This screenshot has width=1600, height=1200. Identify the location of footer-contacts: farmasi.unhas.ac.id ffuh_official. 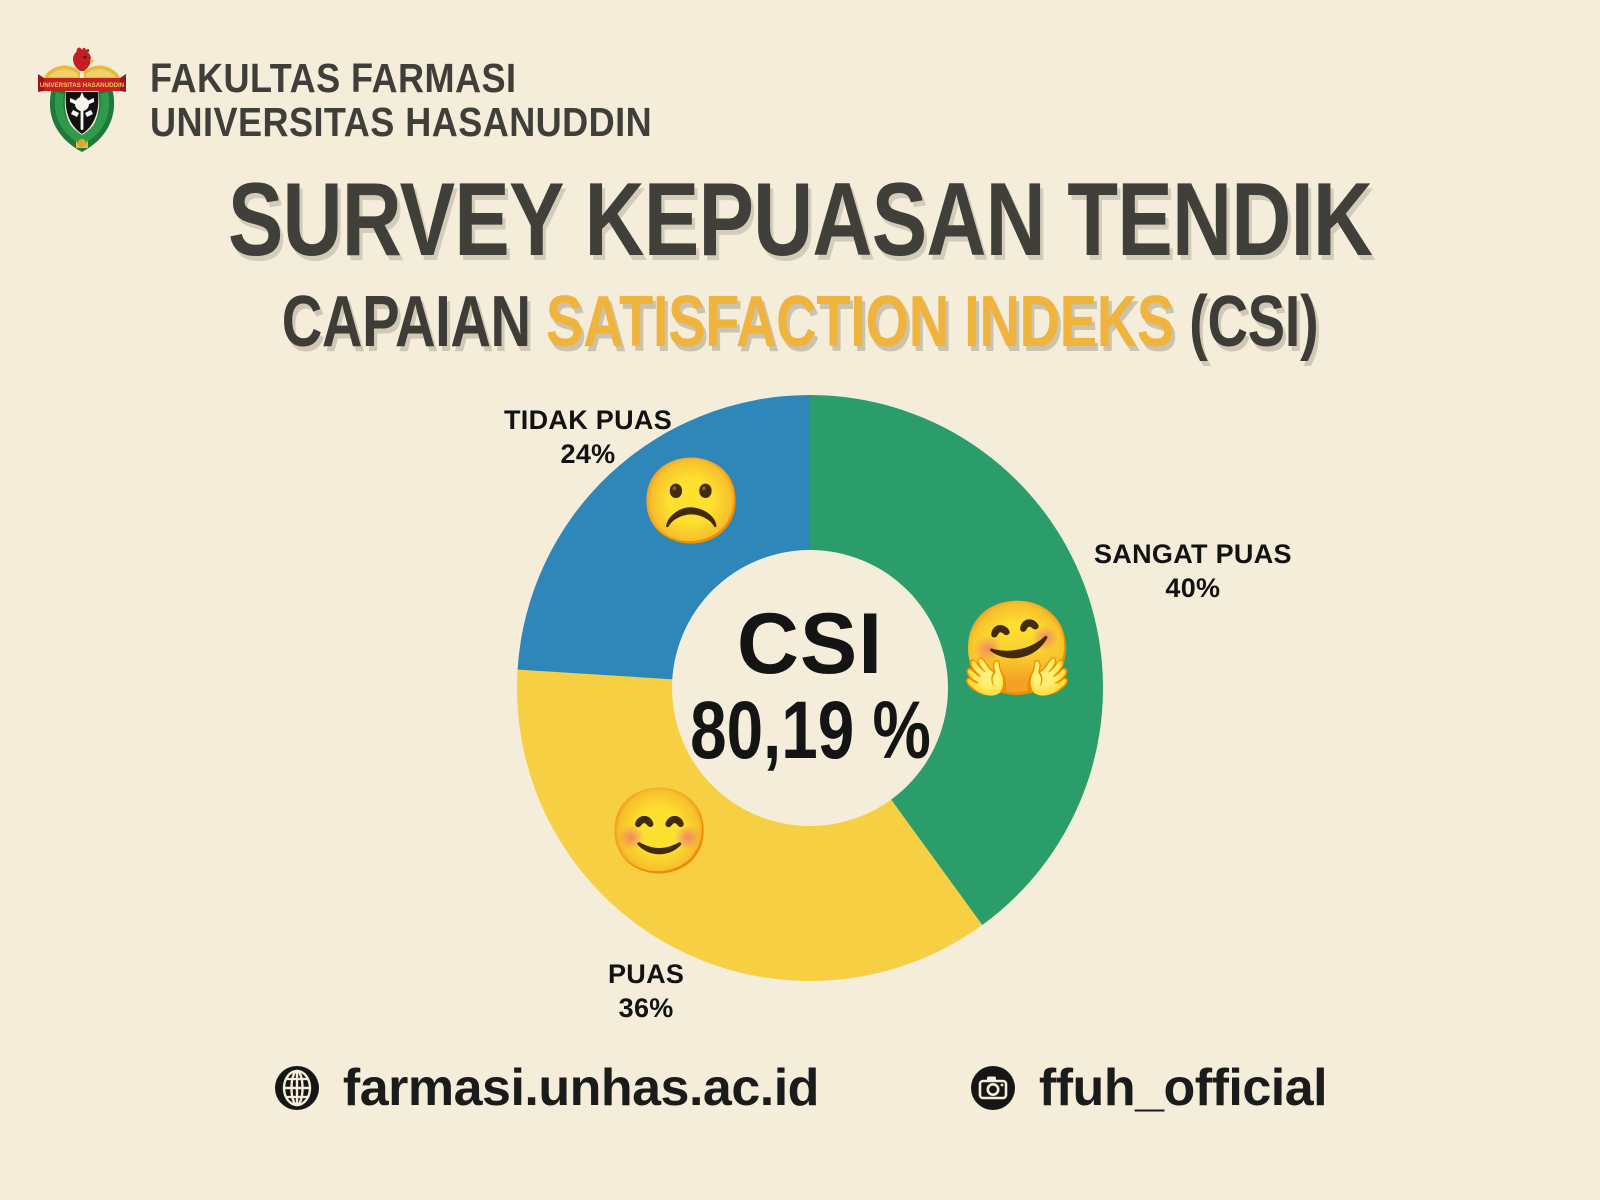
(800, 1088).